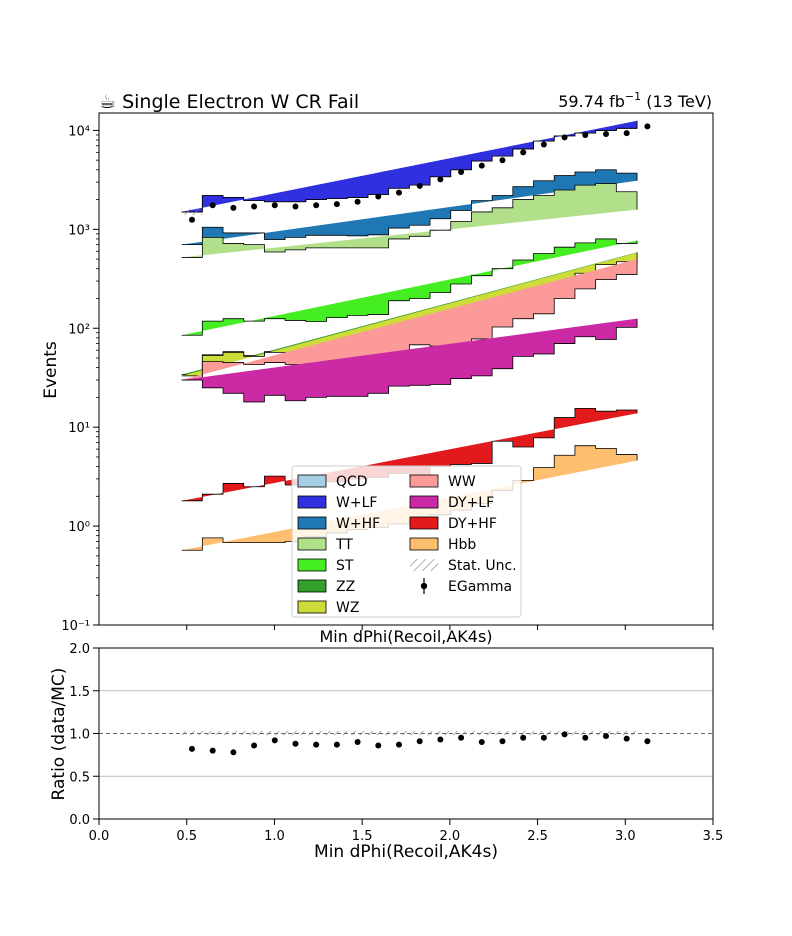 The image size is (792, 936). I want to click on ratio-x-tick-label: 3.0, so click(625, 836).